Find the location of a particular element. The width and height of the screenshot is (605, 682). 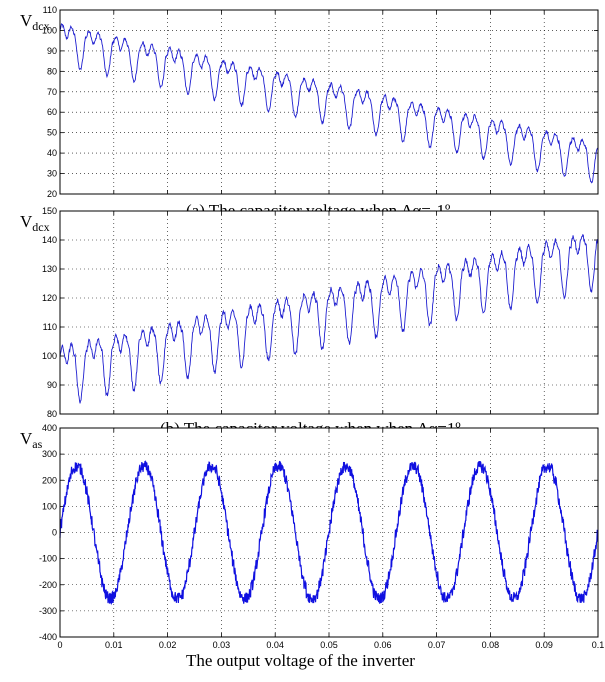

y-tick-label: 200 is located at coordinates (49, 480).